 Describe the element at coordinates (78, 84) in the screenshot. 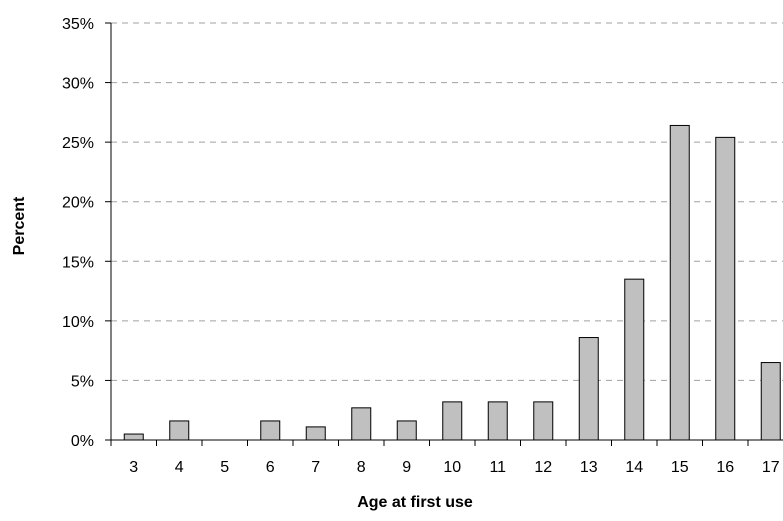

I see `y-tick-label: 30%` at that location.